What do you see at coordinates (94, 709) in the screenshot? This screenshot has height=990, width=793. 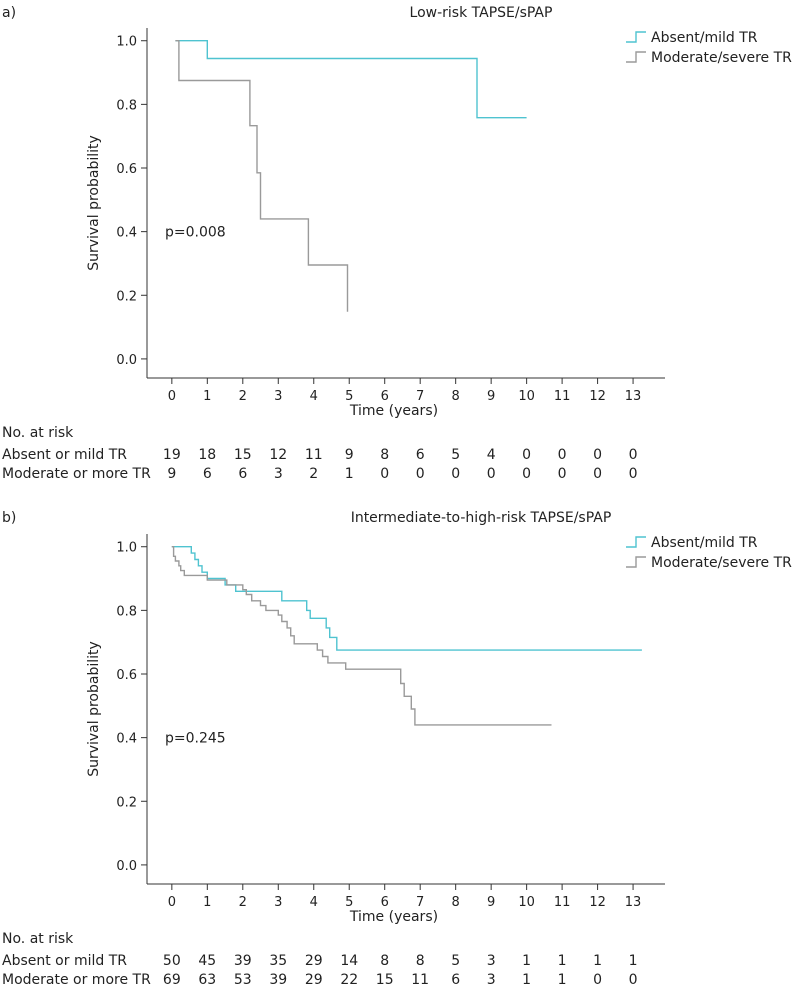 I see `y-axis-label: Survival probability` at bounding box center [94, 709].